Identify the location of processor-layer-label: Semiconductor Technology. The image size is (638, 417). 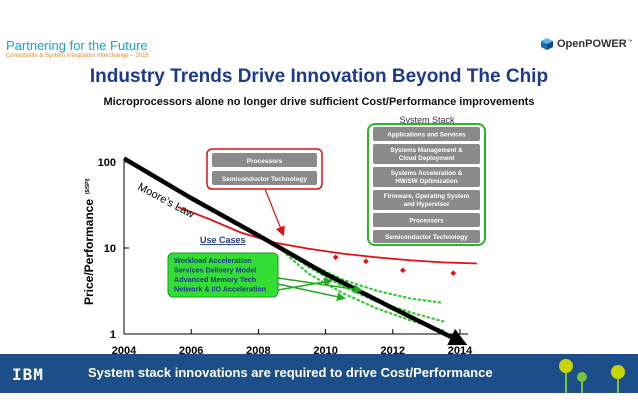
(264, 179).